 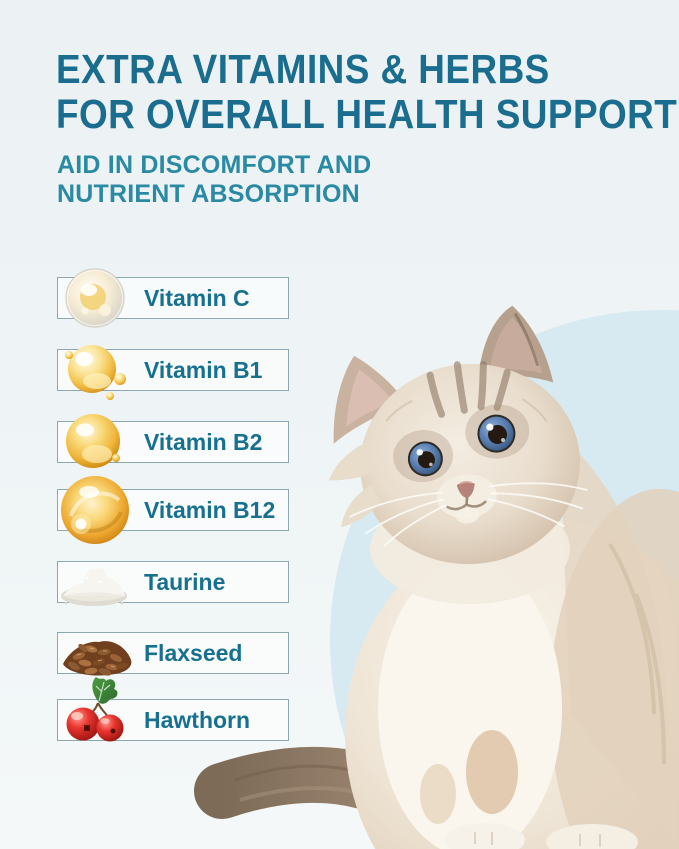 What do you see at coordinates (193, 652) in the screenshot?
I see `ingredient-label: Flaxseed` at bounding box center [193, 652].